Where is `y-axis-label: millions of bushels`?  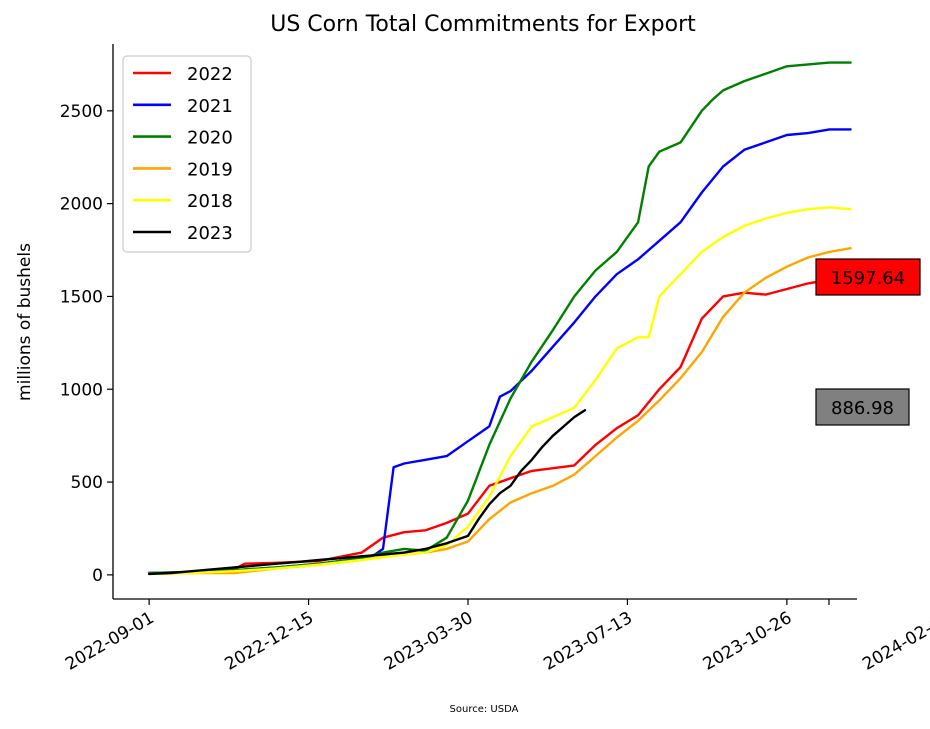
y-axis-label: millions of bushels is located at coordinates (25, 322).